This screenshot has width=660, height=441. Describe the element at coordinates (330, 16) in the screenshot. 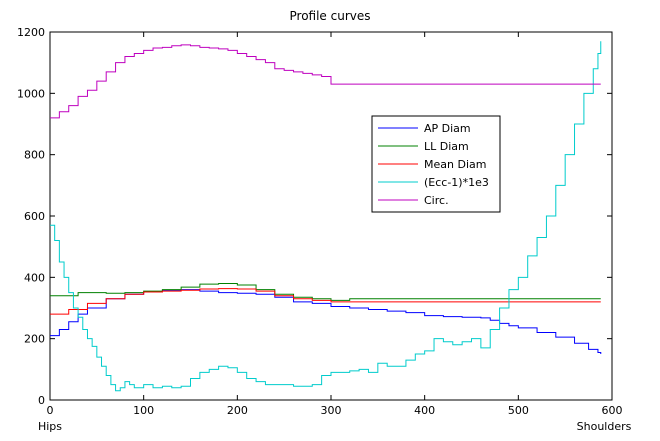

I see `chart-title: Profile curves` at that location.